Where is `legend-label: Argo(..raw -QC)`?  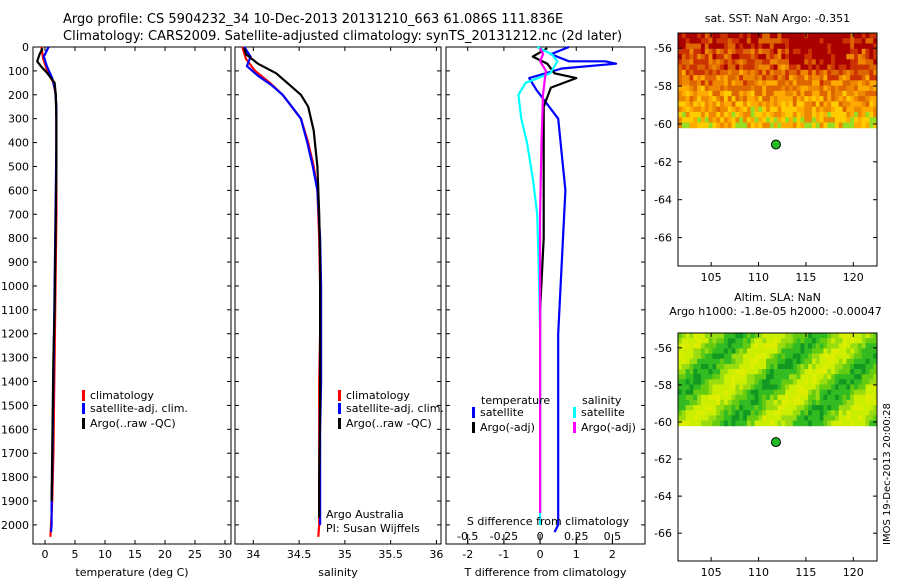 legend-label: Argo(..raw -QC) is located at coordinates (389, 423).